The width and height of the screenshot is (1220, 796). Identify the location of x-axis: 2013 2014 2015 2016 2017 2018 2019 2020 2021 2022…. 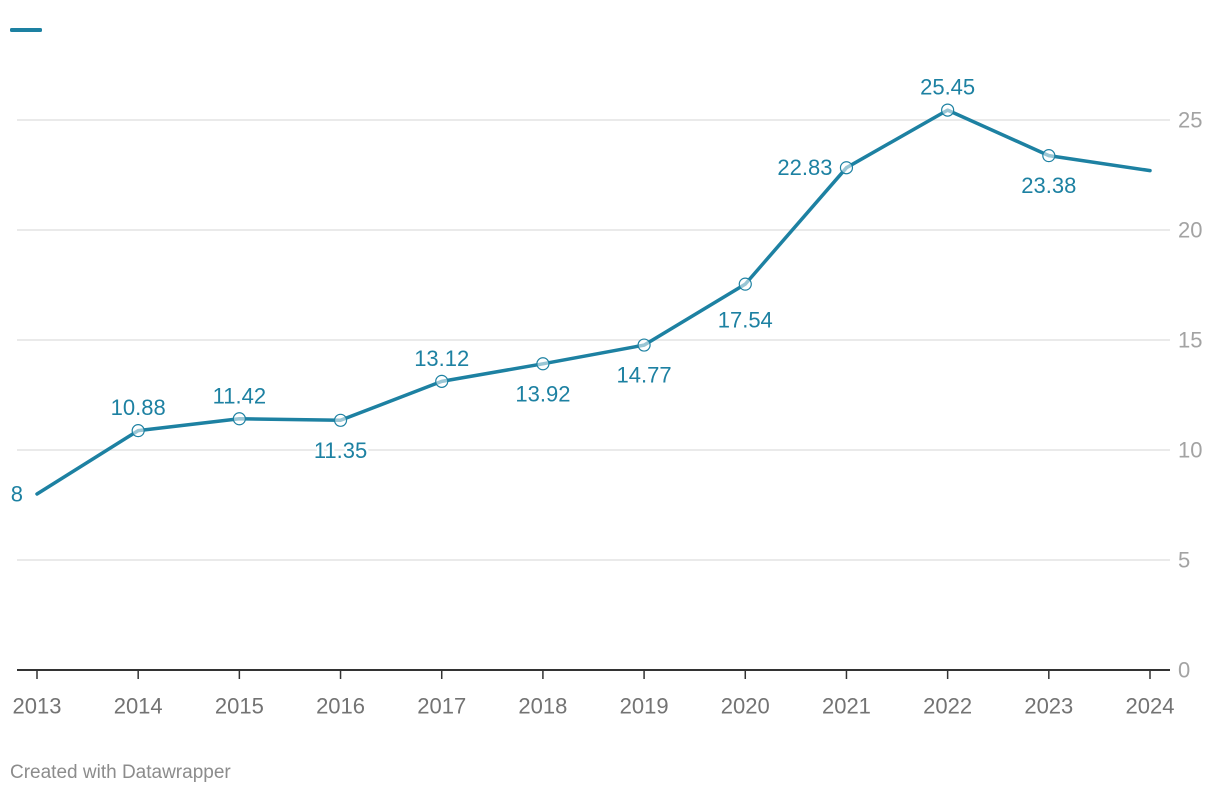
(594, 694).